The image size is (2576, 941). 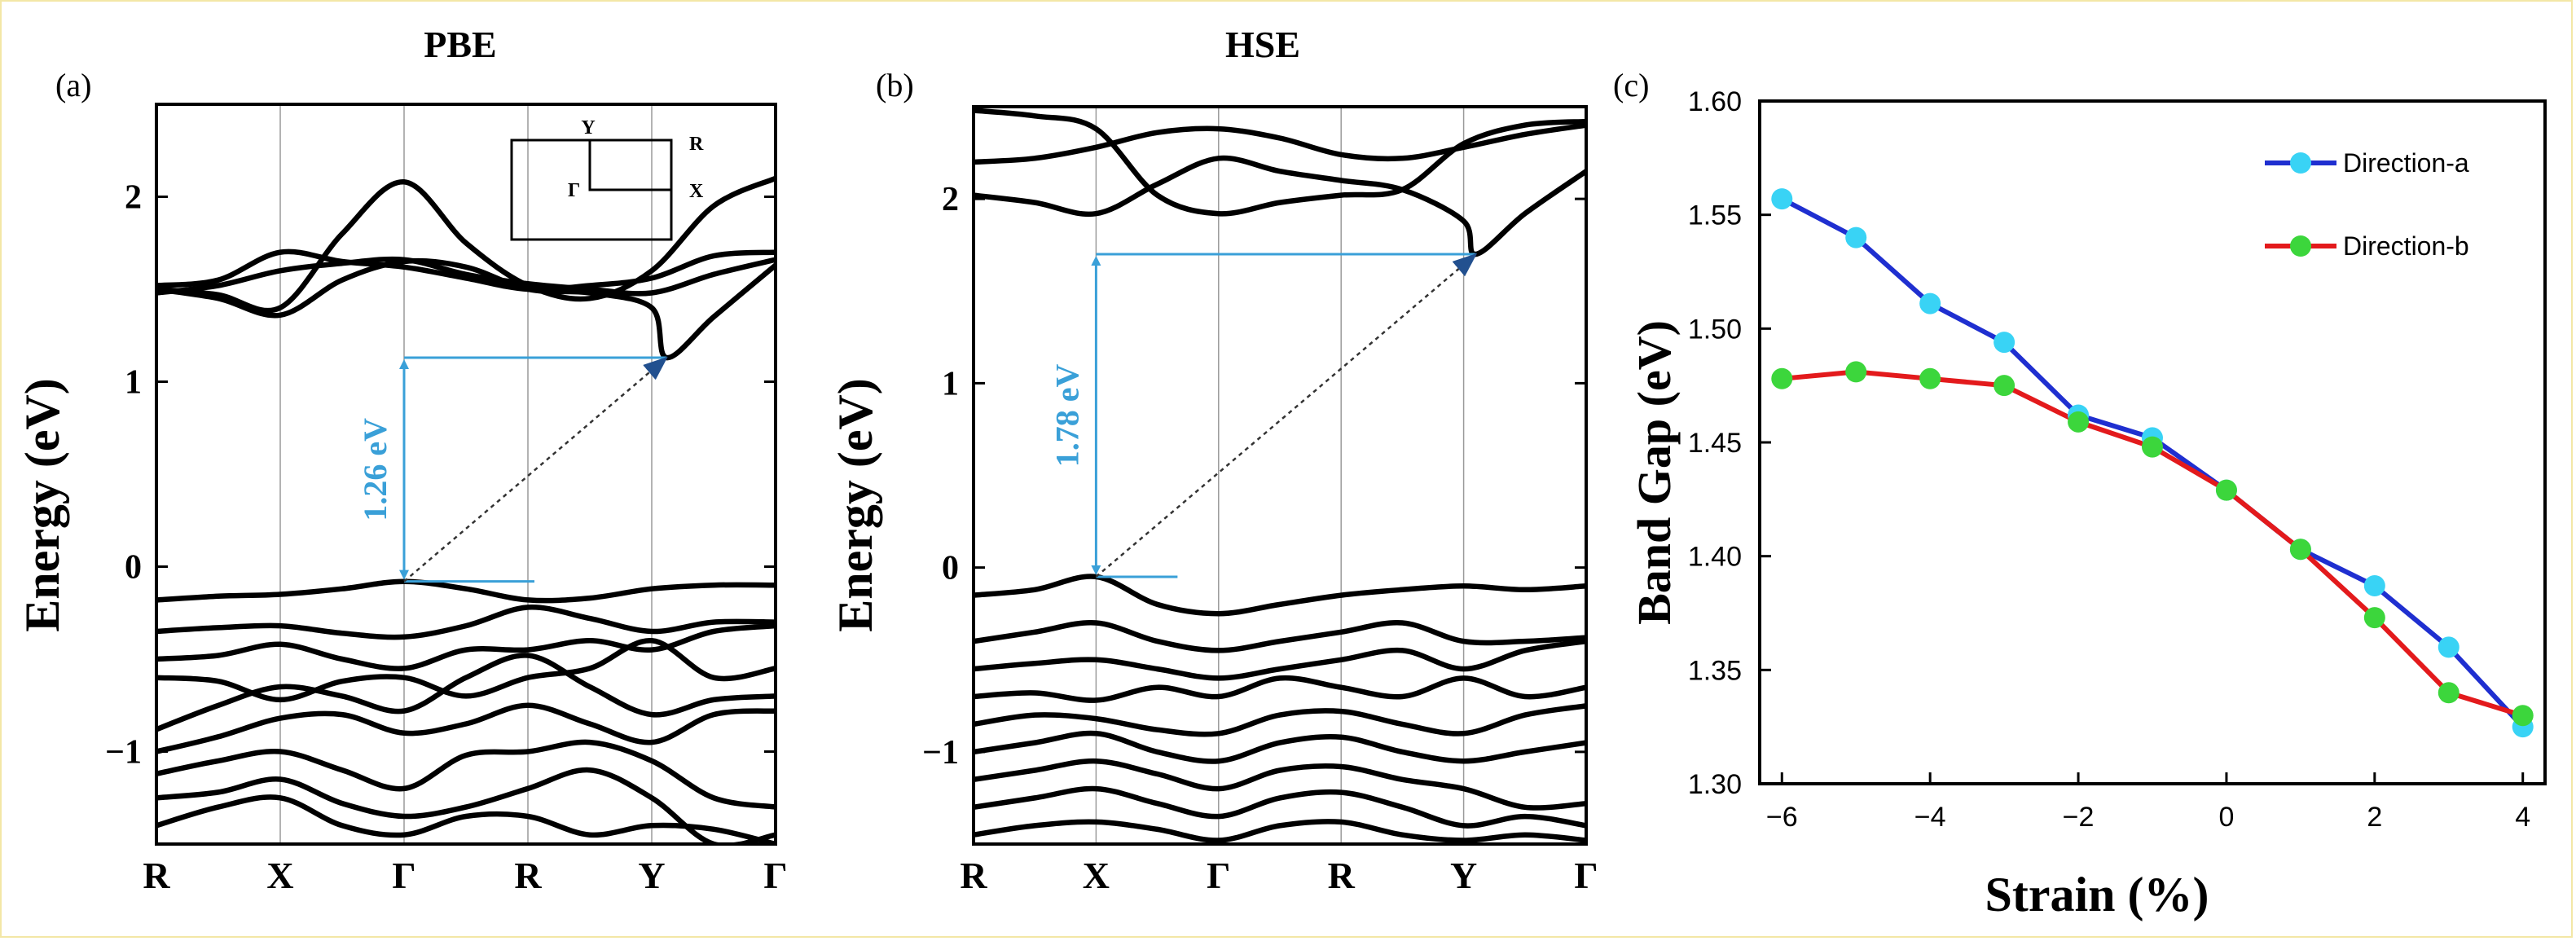 What do you see at coordinates (2367, 204) in the screenshot?
I see `panel-c-legend: Direction-a Direction-b` at bounding box center [2367, 204].